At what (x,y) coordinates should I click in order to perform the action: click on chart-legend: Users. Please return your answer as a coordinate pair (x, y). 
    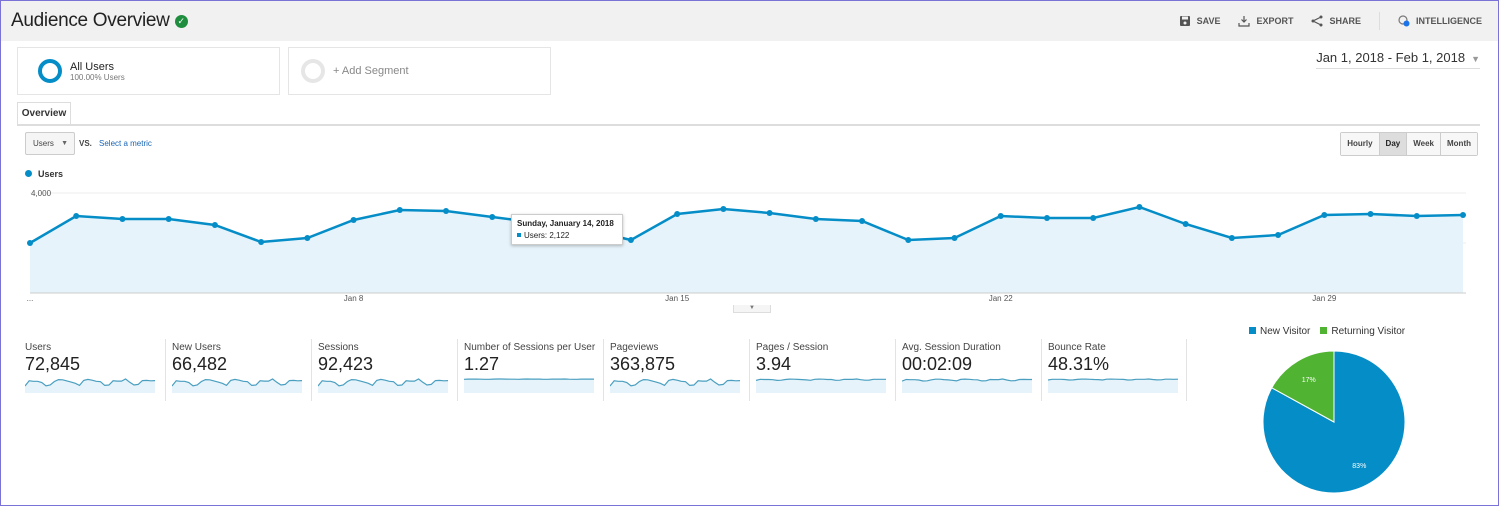
    Looking at the image, I should click on (44, 174).